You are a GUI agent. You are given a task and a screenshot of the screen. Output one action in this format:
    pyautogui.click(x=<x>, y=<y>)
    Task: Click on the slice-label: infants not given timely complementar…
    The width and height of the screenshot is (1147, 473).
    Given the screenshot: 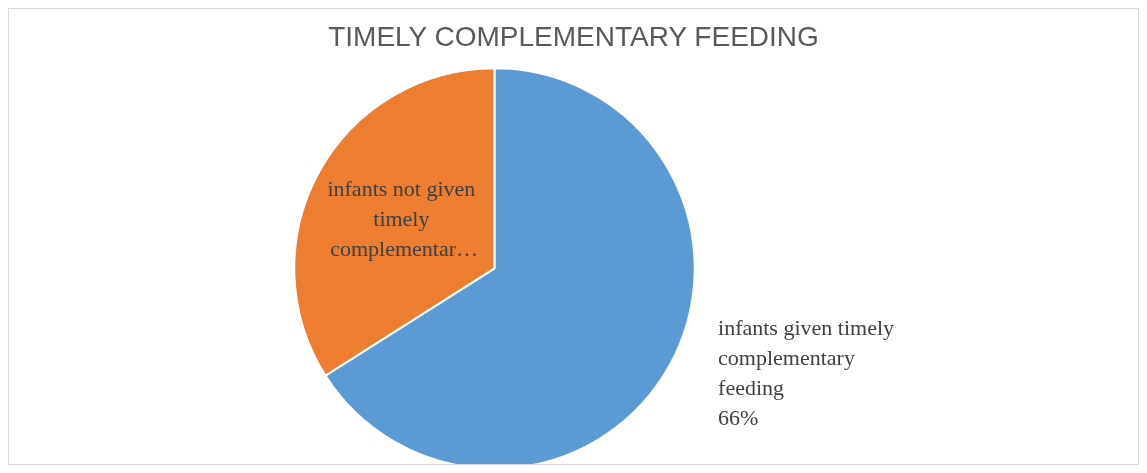 What is the action you would take?
    pyautogui.click(x=404, y=219)
    